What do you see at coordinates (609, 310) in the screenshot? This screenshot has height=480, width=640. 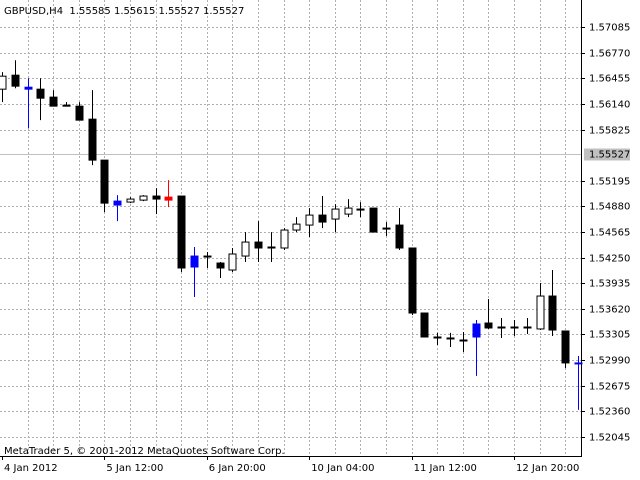 I see `y-tick-label: 1.53620` at bounding box center [609, 310].